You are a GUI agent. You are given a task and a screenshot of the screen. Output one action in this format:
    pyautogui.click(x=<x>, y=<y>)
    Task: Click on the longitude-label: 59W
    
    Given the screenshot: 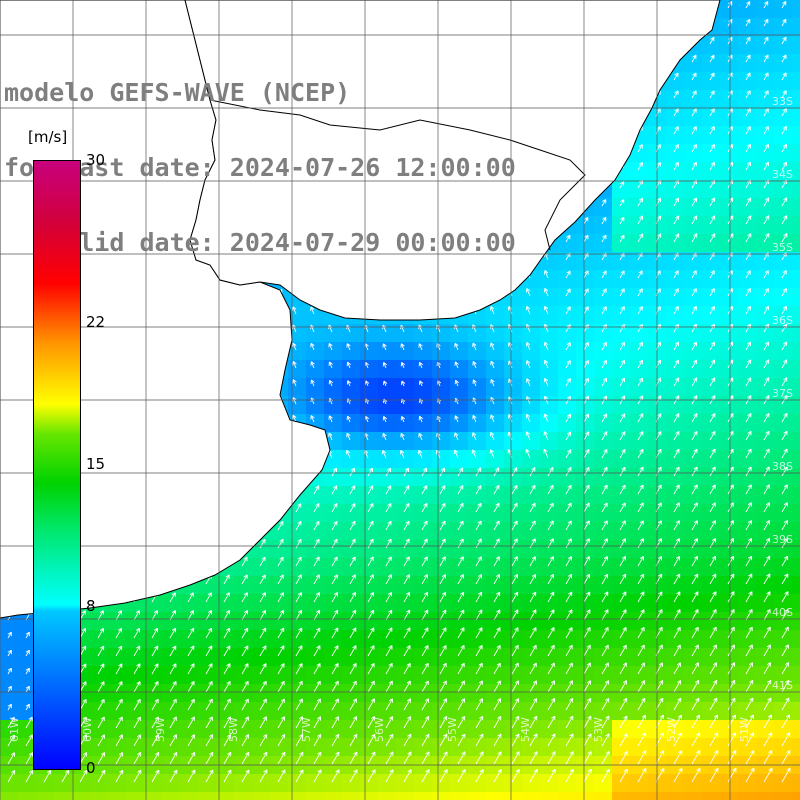 What is the action you would take?
    pyautogui.click(x=160, y=729)
    